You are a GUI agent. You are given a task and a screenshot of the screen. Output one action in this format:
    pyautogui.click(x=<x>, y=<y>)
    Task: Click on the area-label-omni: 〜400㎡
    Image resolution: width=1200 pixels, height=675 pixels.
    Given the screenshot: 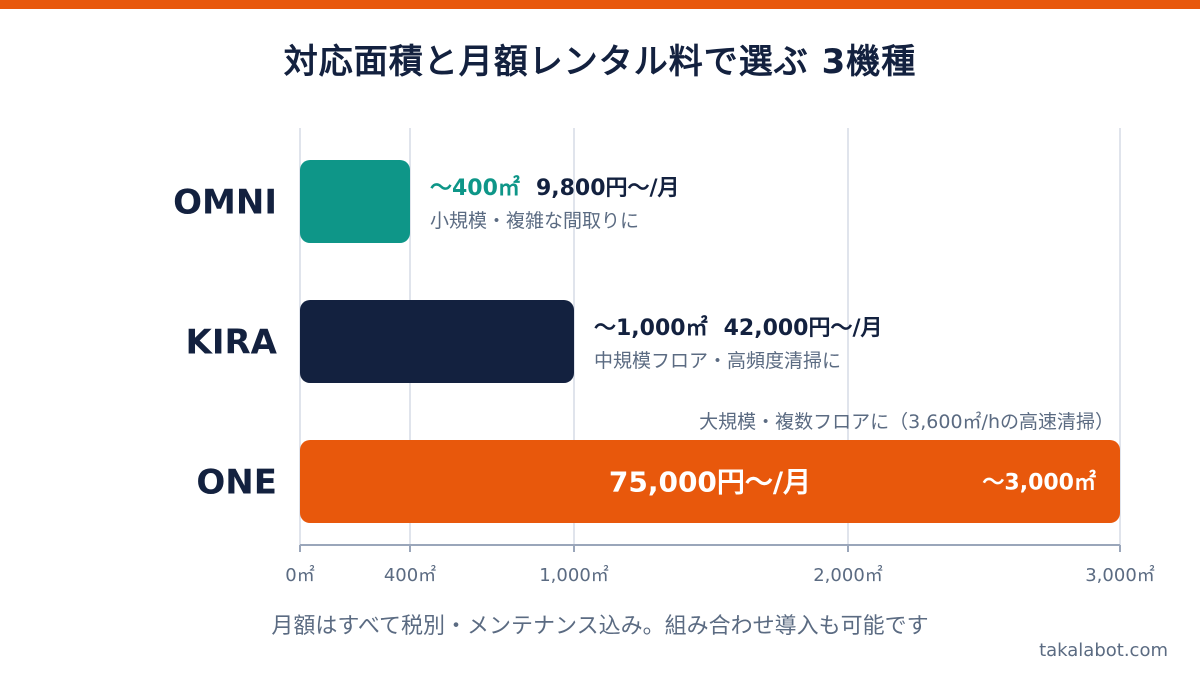 What is the action you would take?
    pyautogui.click(x=475, y=188)
    